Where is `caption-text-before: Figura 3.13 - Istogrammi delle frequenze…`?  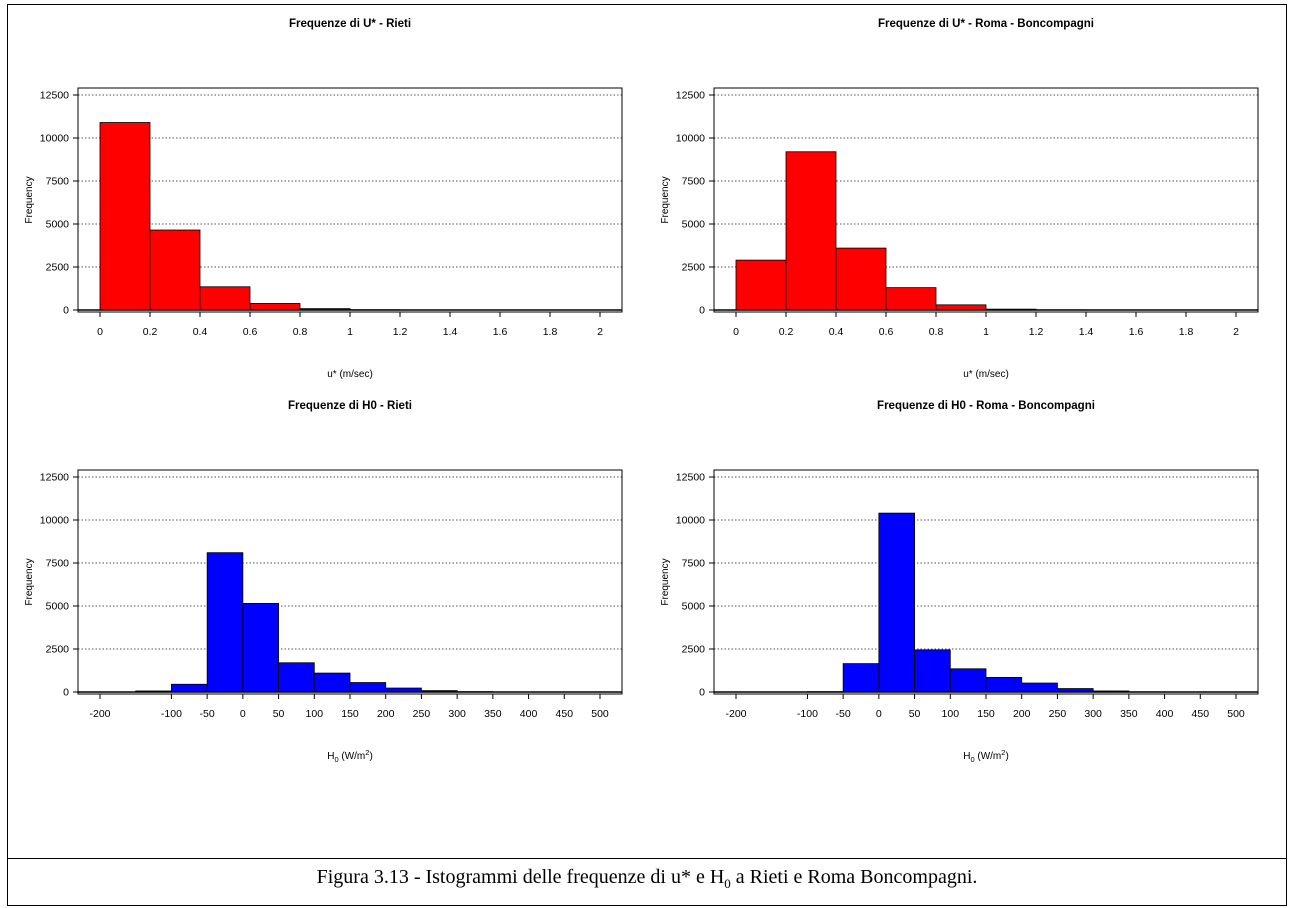 caption-text-before: Figura 3.13 - Istogrammi delle frequenze… is located at coordinates (520, 877).